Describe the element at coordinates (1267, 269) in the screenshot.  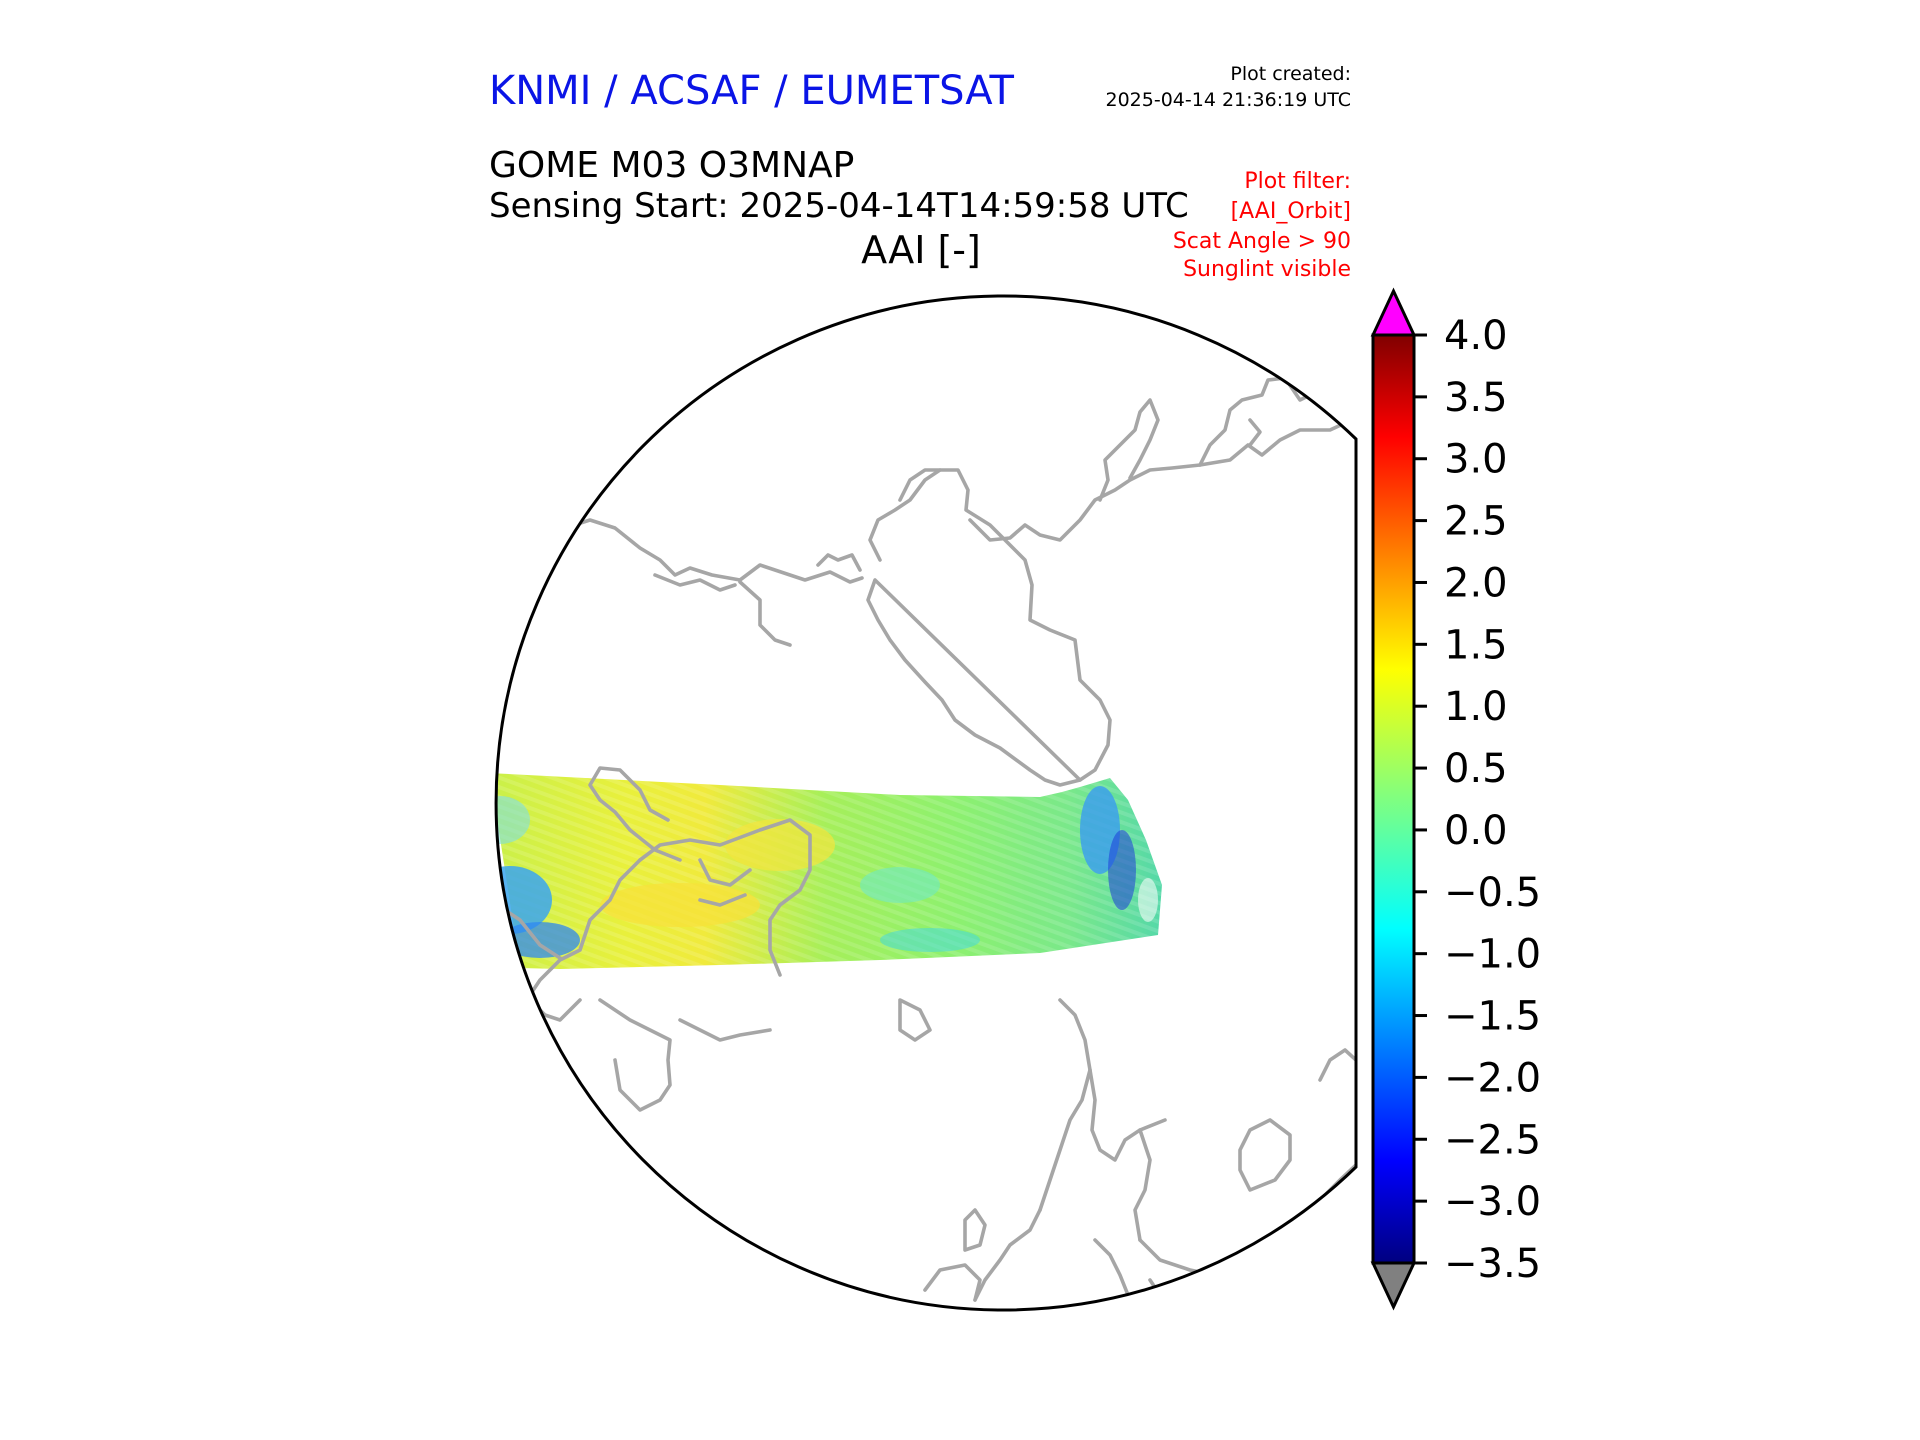
I see `plot-filter-sunglint: Sunglint visible` at that location.